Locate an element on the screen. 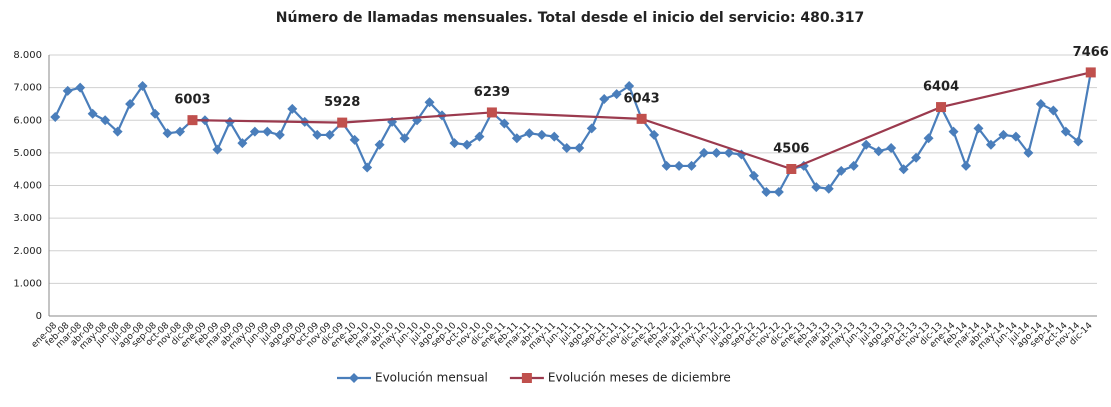 This screenshot has width=1111, height=407. legend-label: Evolución mensual is located at coordinates (431, 378).